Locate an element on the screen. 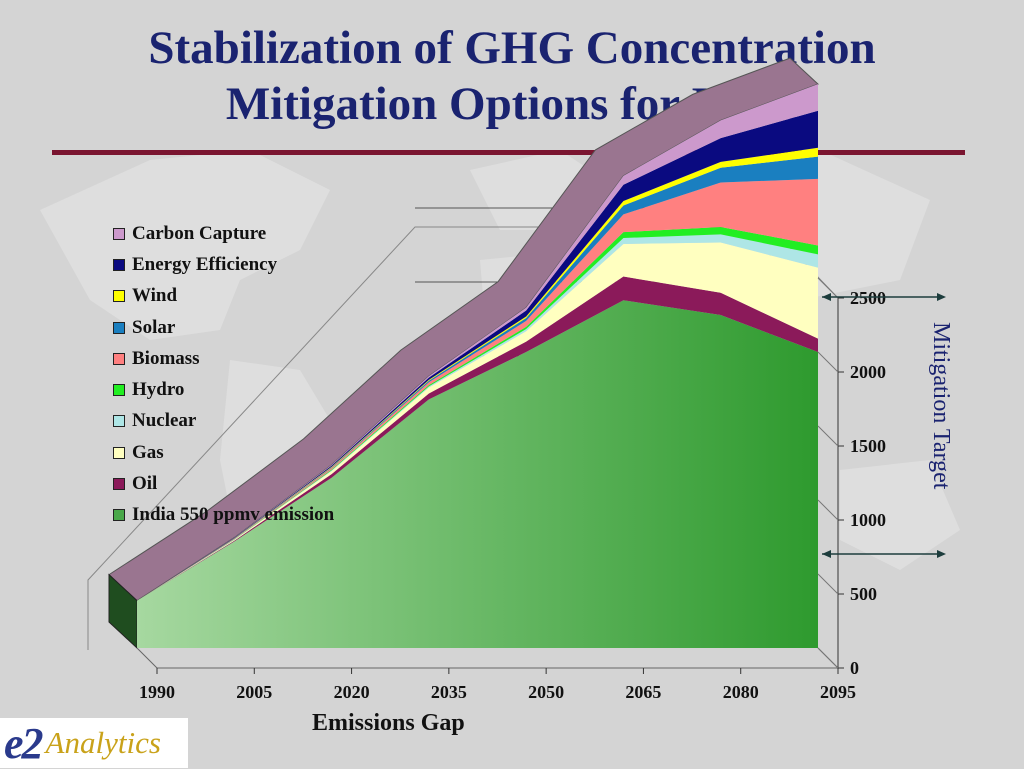  legend-label: Solar is located at coordinates (154, 327).